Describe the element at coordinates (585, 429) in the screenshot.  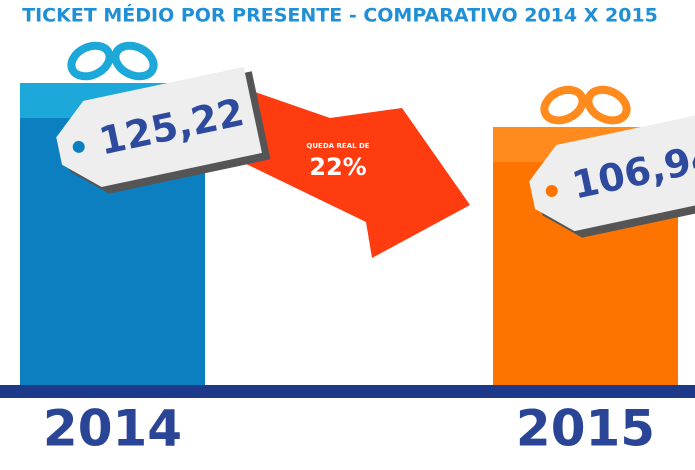
I see `x-tick-label: 2015` at that location.